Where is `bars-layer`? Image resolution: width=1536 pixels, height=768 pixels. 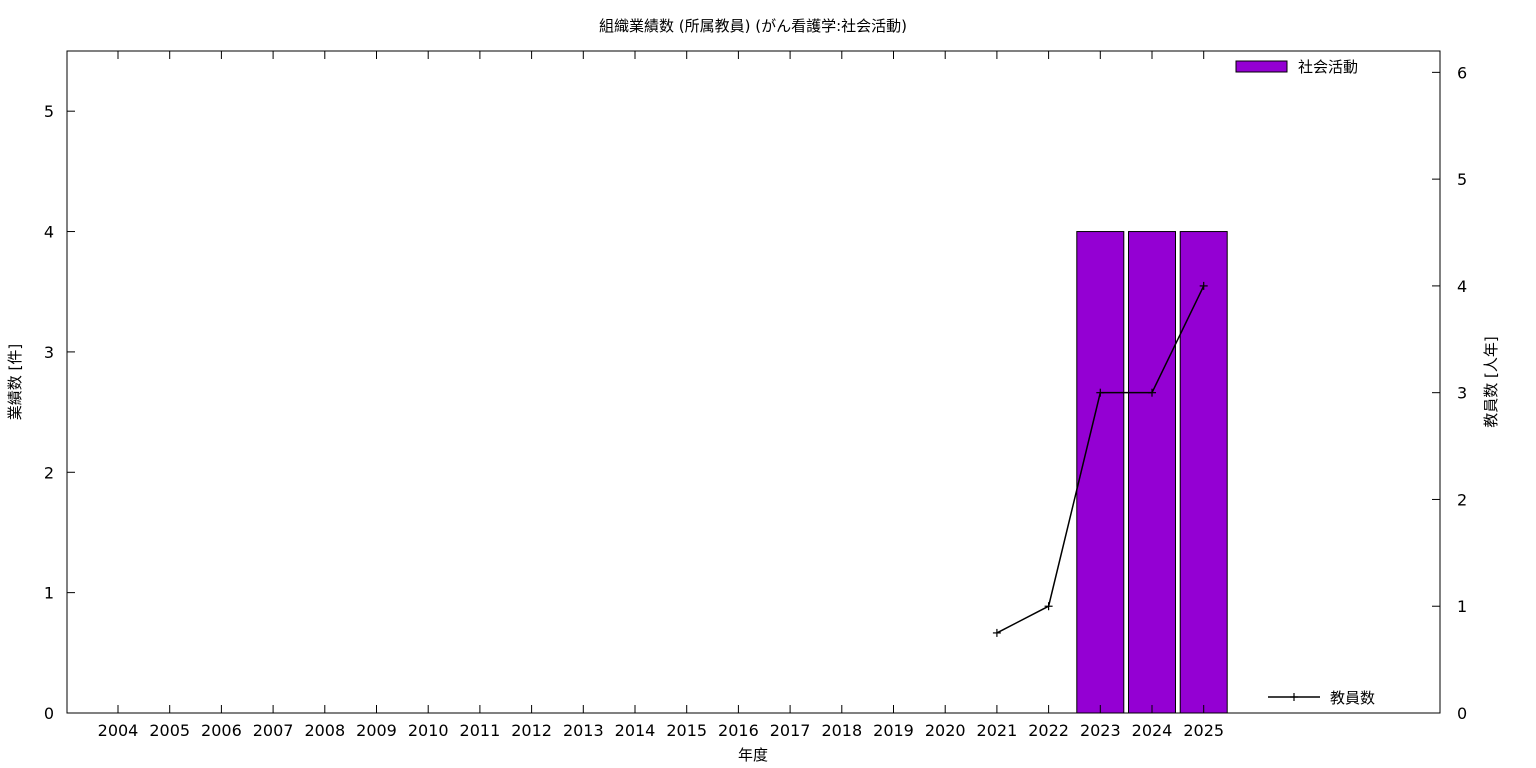
bars-layer is located at coordinates (1152, 472).